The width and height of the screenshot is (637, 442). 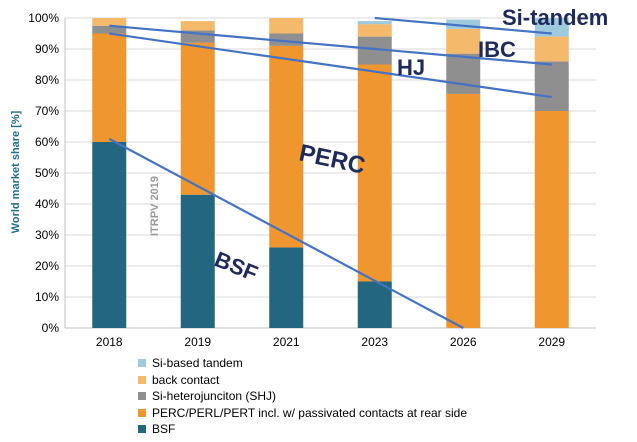 I want to click on x-tick-label: 2026, so click(x=463, y=342).